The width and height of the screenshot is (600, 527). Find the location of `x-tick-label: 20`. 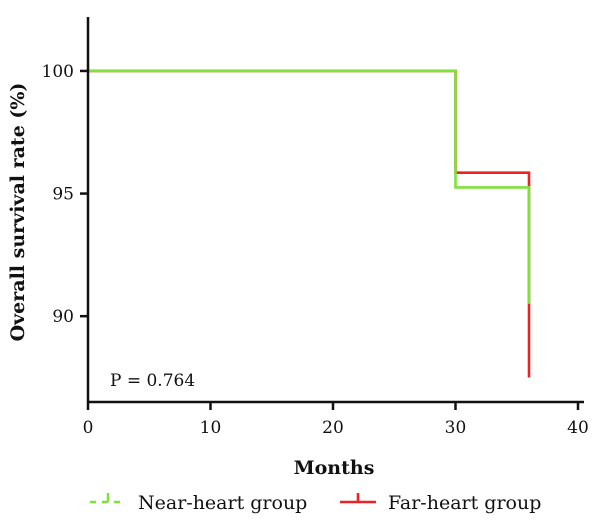

x-tick-label: 20 is located at coordinates (333, 428).